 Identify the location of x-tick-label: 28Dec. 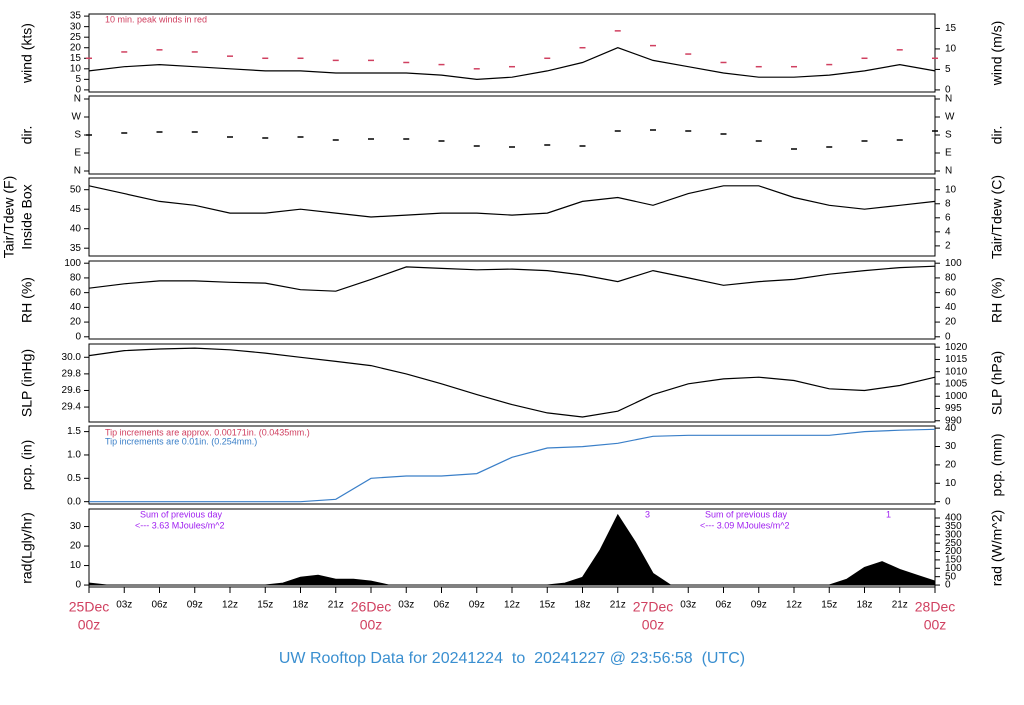
(935, 607).